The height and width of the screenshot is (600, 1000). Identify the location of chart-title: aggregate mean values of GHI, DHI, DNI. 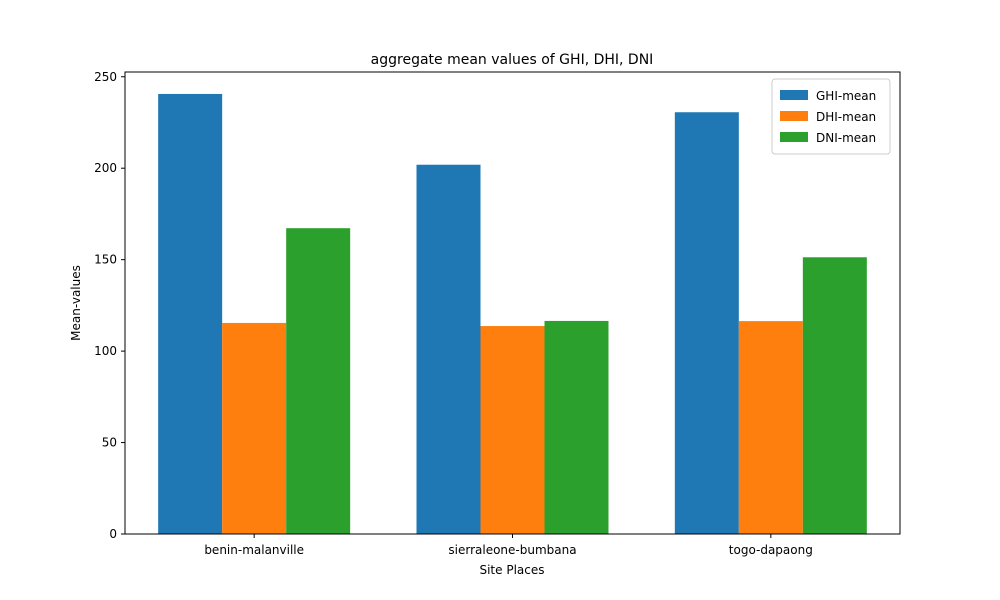
(512, 60).